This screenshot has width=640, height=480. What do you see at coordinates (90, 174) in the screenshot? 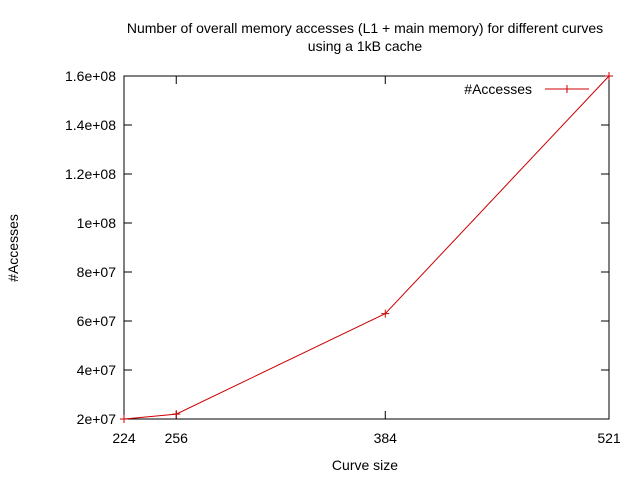
I see `y-tick-label: 1.2e+08` at bounding box center [90, 174].